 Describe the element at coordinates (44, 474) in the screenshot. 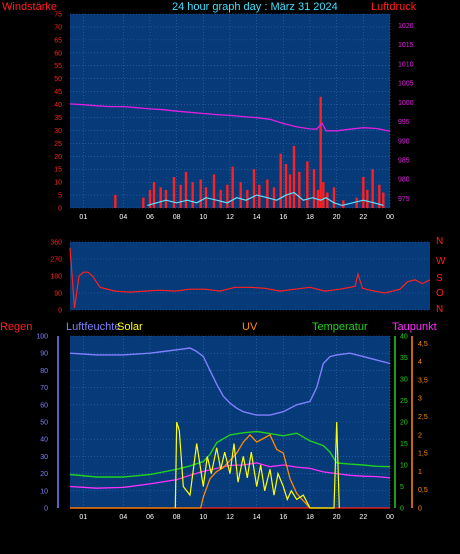

I see `humidity-tick-label-2: 20` at that location.